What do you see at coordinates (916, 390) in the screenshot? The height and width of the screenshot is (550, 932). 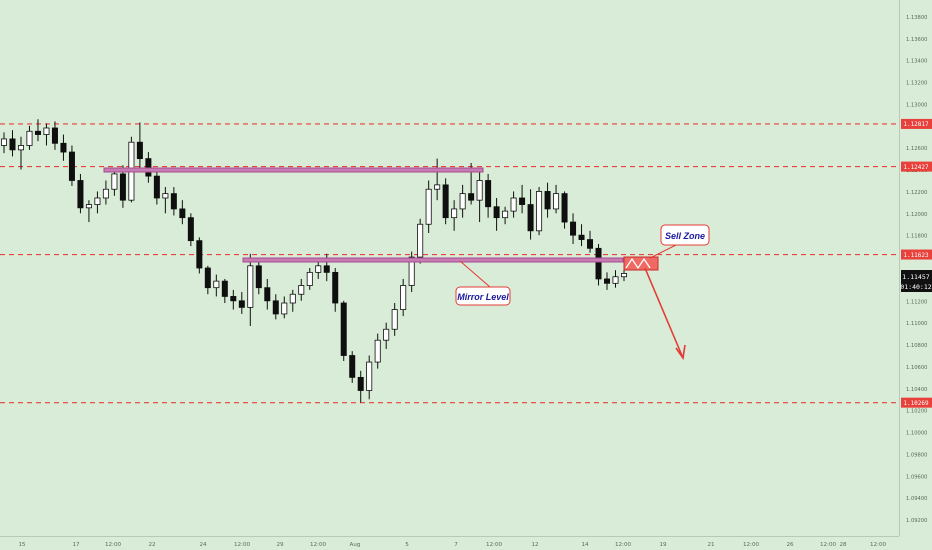 I see `price-tick-label: 1.10400` at bounding box center [916, 390].